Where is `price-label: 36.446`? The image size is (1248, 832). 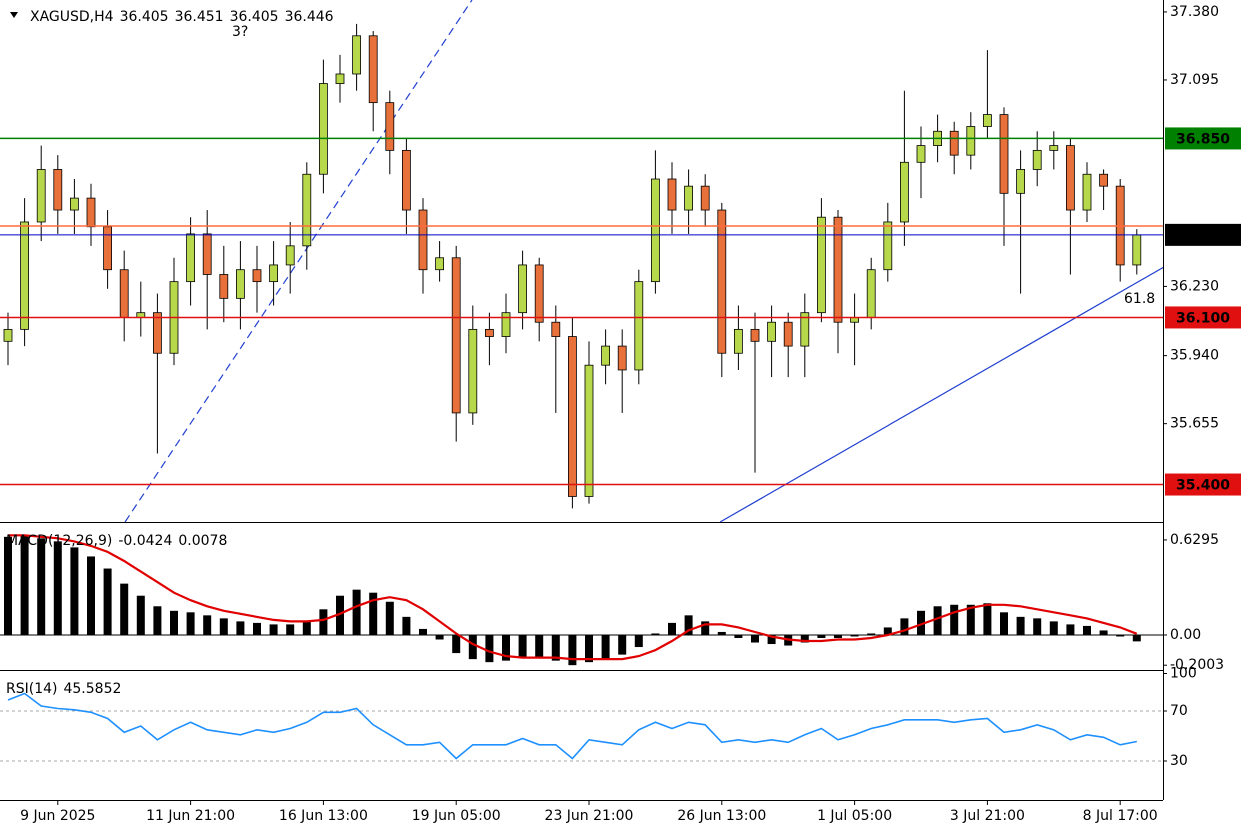
price-label: 36.446 is located at coordinates (1203, 236).